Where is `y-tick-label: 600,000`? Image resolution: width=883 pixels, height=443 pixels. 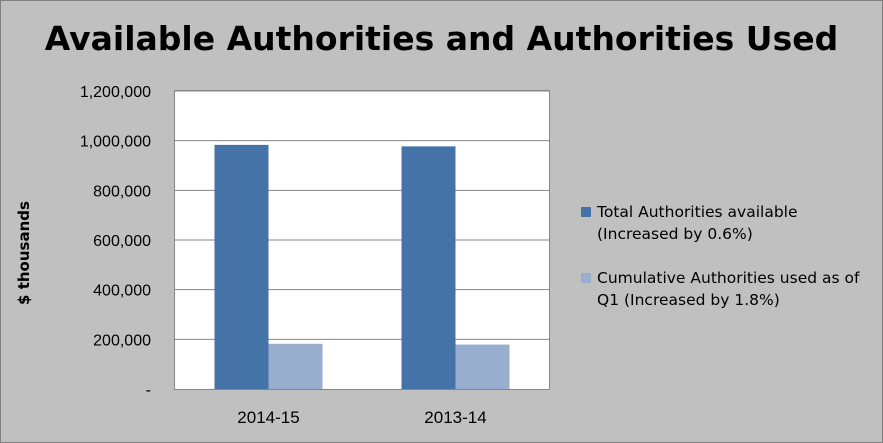 y-tick-label: 600,000 is located at coordinates (122, 241).